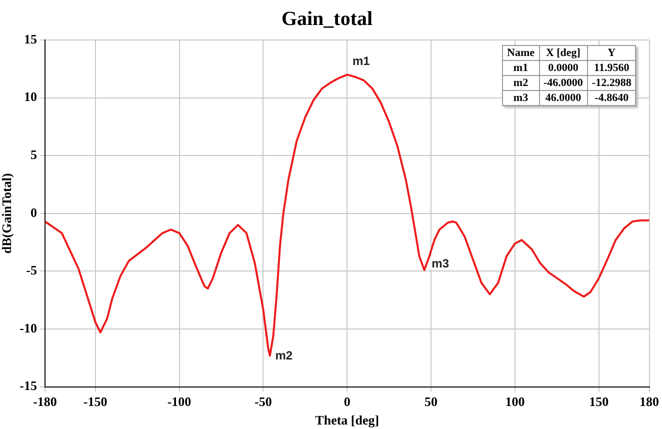  I want to click on x-tick-label: 180, so click(649, 401).